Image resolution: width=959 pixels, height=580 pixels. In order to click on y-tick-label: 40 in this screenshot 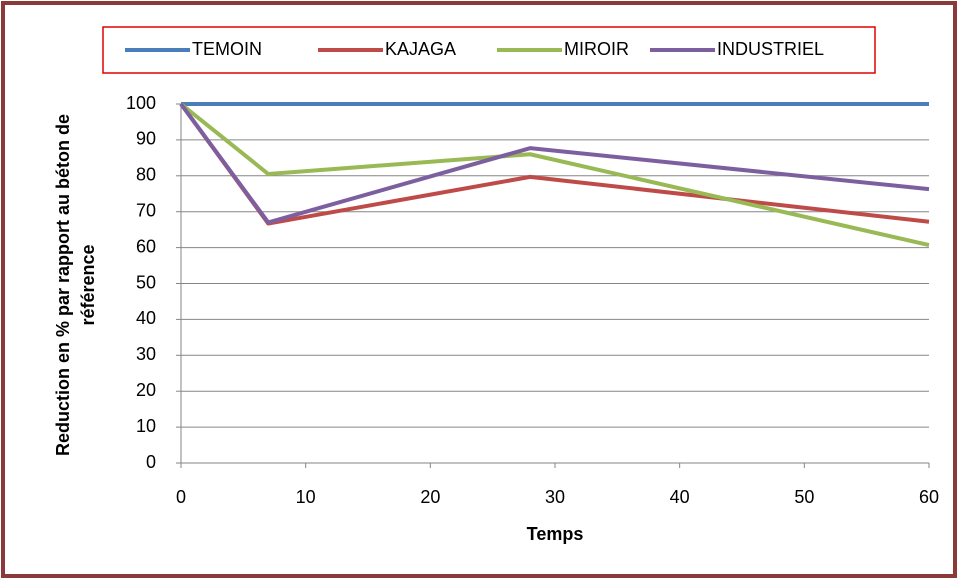, I will do `click(146, 318)`.